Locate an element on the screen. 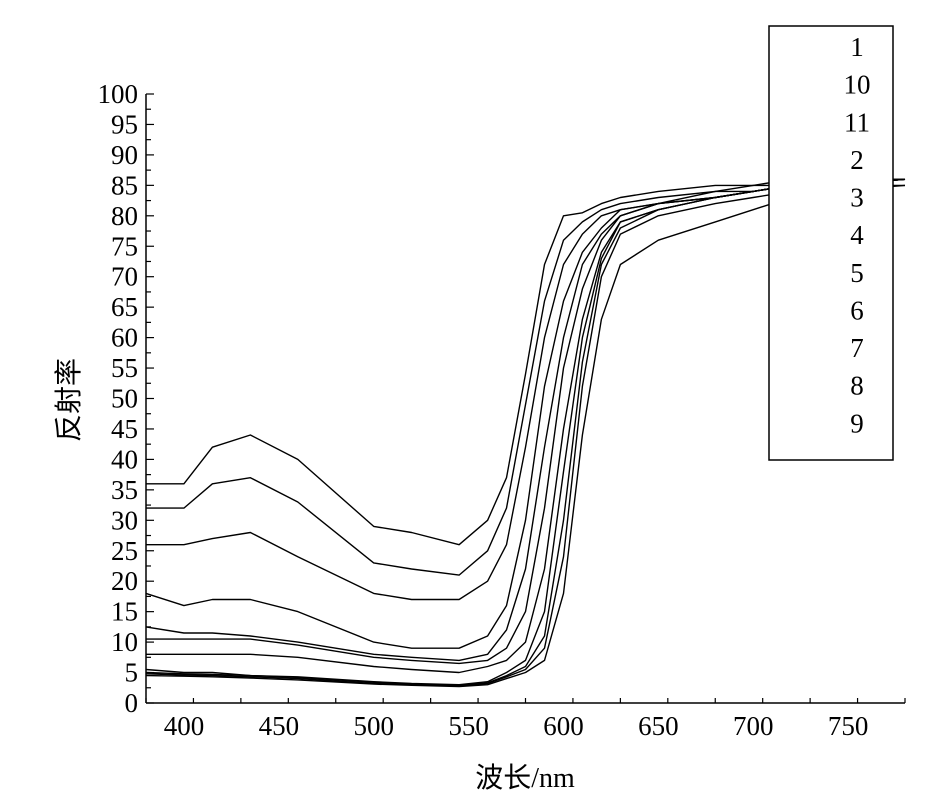 Image resolution: width=948 pixels, height=806 pixels. x-tick-label-400: 400 is located at coordinates (184, 726).